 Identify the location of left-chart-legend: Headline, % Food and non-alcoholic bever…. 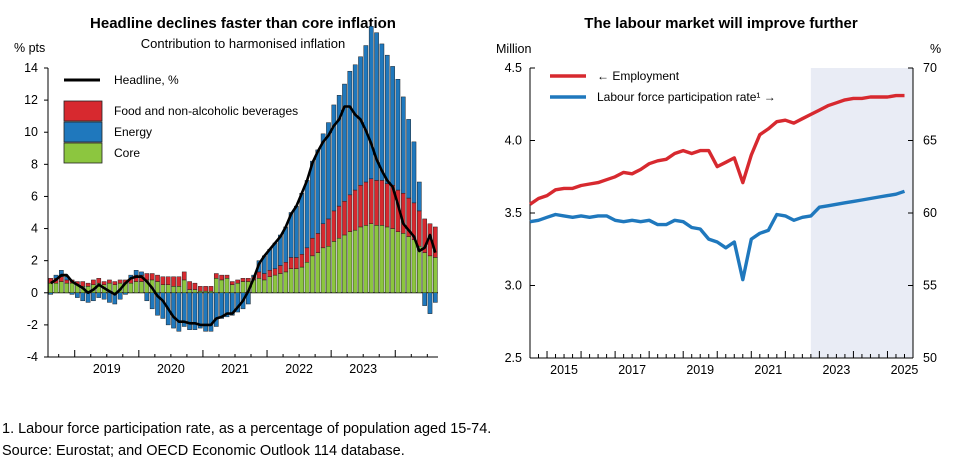
(180, 118).